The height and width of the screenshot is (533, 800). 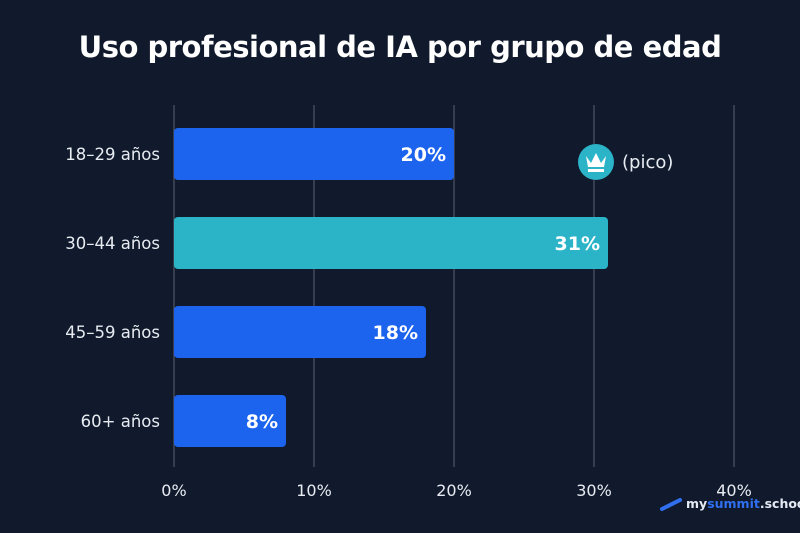 What do you see at coordinates (314, 490) in the screenshot?
I see `x-tick-label: 10%` at bounding box center [314, 490].